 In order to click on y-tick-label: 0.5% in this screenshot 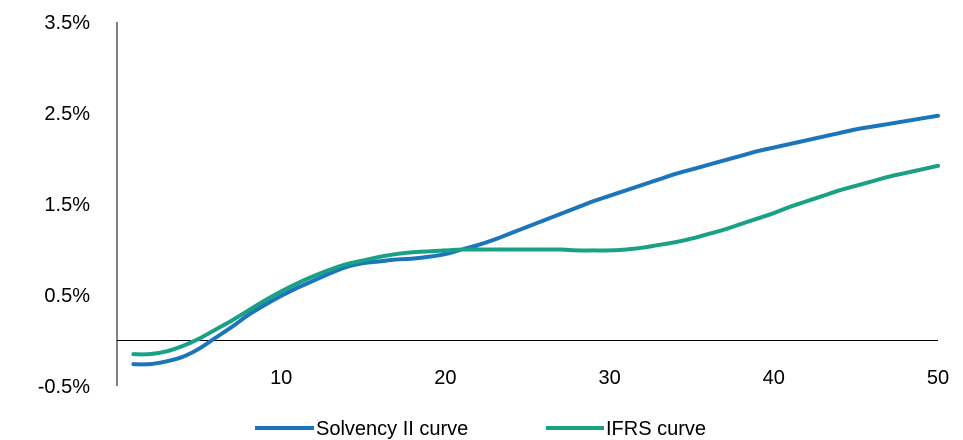, I will do `click(67, 296)`.